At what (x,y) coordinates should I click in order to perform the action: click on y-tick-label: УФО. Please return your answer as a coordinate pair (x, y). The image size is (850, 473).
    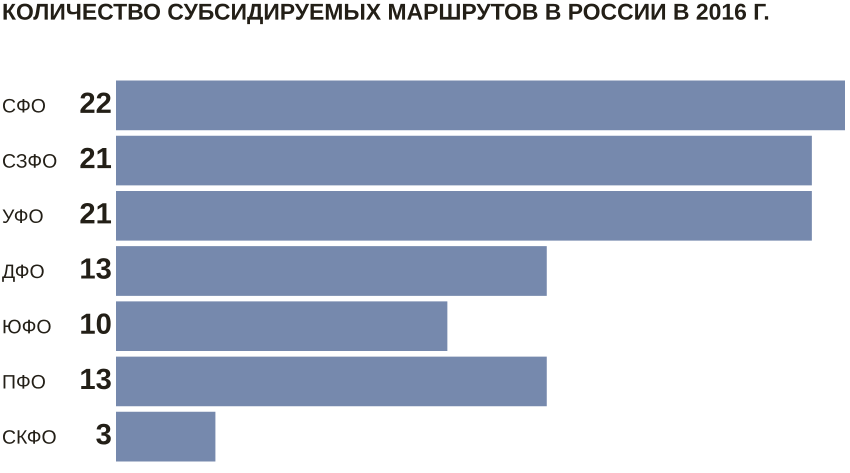
    Looking at the image, I should click on (22, 216).